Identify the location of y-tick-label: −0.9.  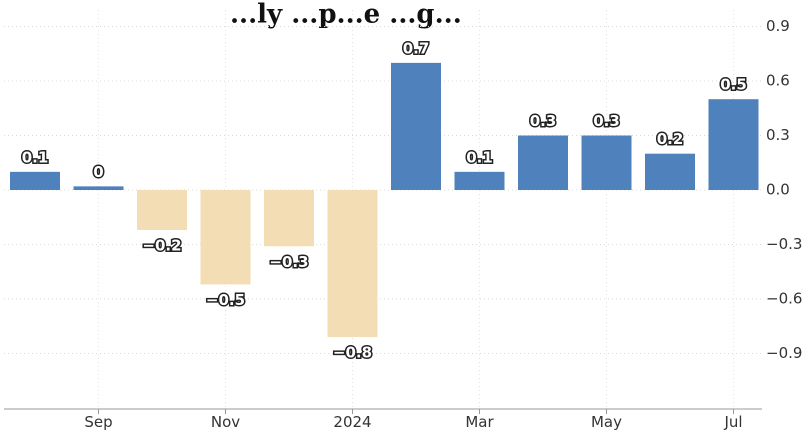
(784, 353).